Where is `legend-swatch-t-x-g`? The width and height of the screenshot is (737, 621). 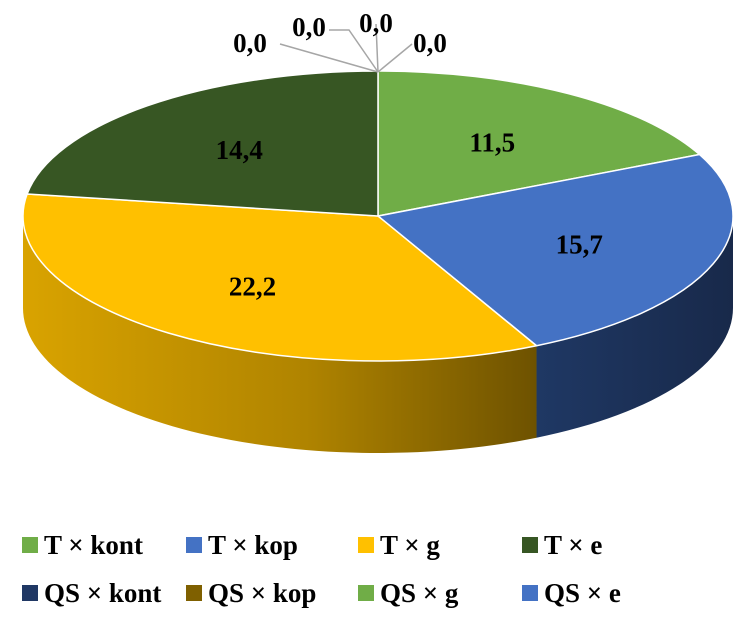 legend-swatch-t-x-g is located at coordinates (366, 545).